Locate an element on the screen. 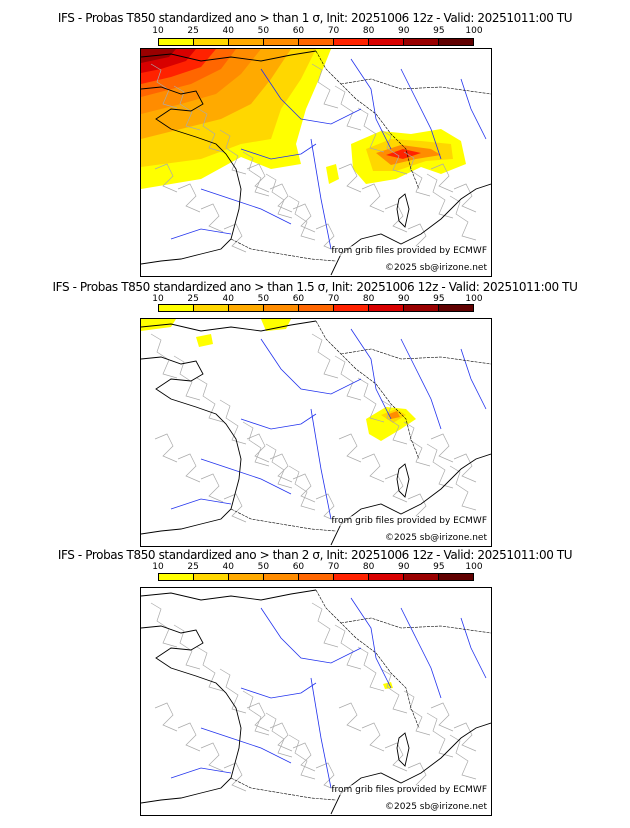 The height and width of the screenshot is (828, 630). colorbar-tick-label: 60 is located at coordinates (298, 567).